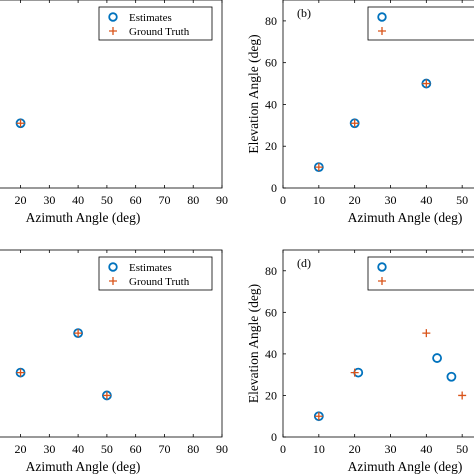 The width and height of the screenshot is (474, 474). Describe the element at coordinates (304, 13) in the screenshot. I see `panel-label: (b)` at that location.